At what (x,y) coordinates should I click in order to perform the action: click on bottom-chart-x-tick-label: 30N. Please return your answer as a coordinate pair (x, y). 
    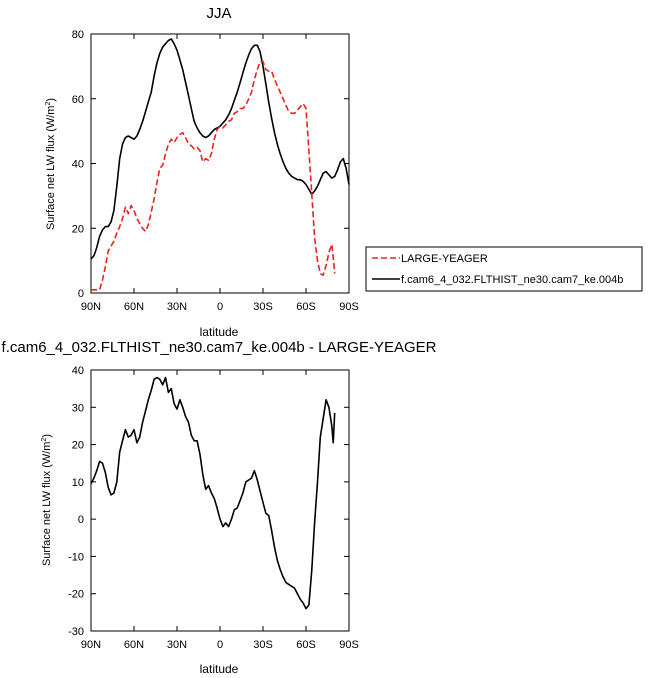
    Looking at the image, I should click on (177, 645).